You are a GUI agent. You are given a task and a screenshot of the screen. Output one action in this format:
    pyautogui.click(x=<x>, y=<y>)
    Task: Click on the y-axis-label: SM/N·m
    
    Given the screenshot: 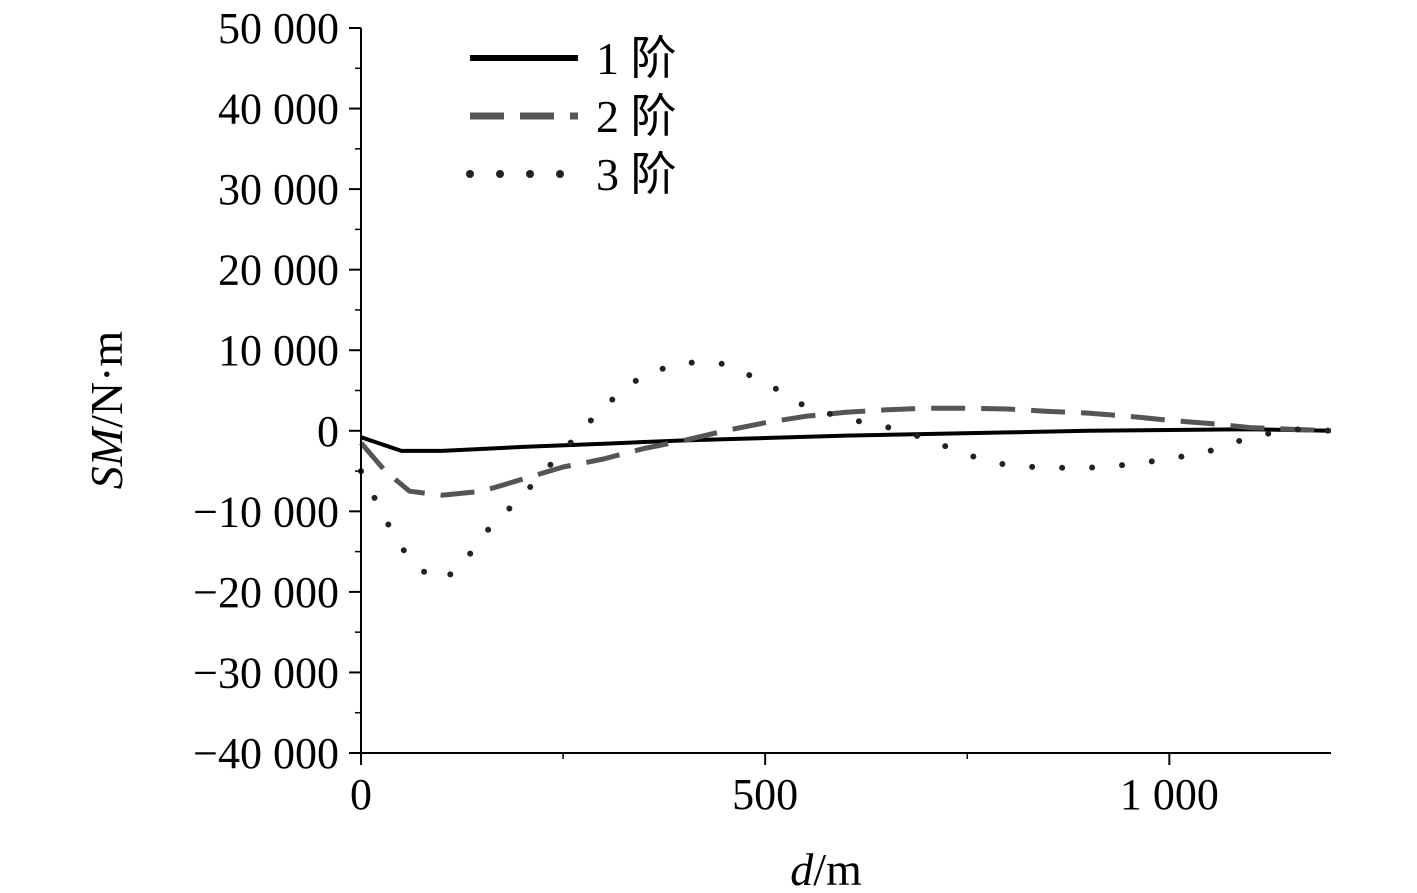 What is the action you would take?
    pyautogui.click(x=106, y=410)
    